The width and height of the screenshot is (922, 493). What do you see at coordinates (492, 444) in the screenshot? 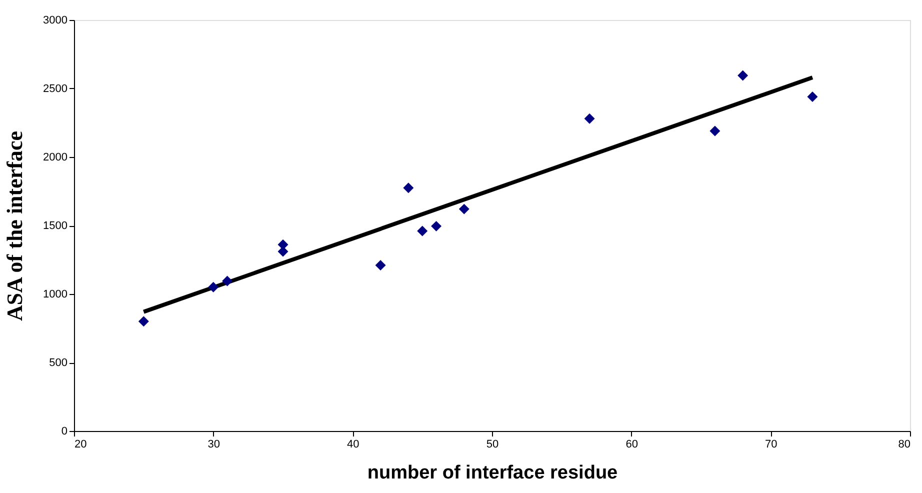
I see `x-tick-label: 50` at bounding box center [492, 444].